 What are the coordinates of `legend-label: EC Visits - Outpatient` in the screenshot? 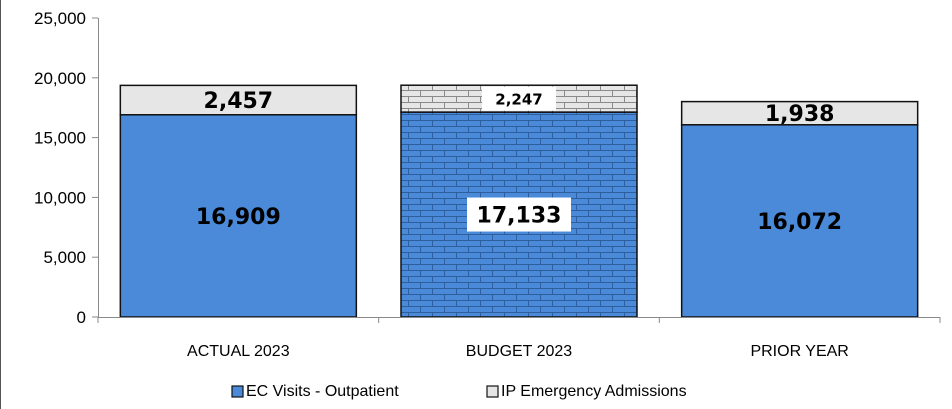 It's located at (322, 391).